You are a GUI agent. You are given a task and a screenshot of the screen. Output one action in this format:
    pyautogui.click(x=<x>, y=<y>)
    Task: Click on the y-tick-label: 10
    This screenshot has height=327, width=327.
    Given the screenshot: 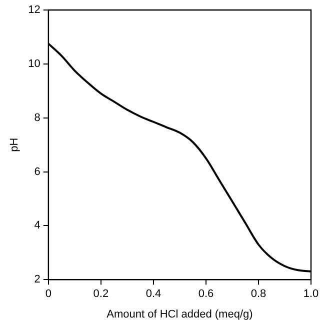 What is the action you would take?
    pyautogui.click(x=34, y=64)
    